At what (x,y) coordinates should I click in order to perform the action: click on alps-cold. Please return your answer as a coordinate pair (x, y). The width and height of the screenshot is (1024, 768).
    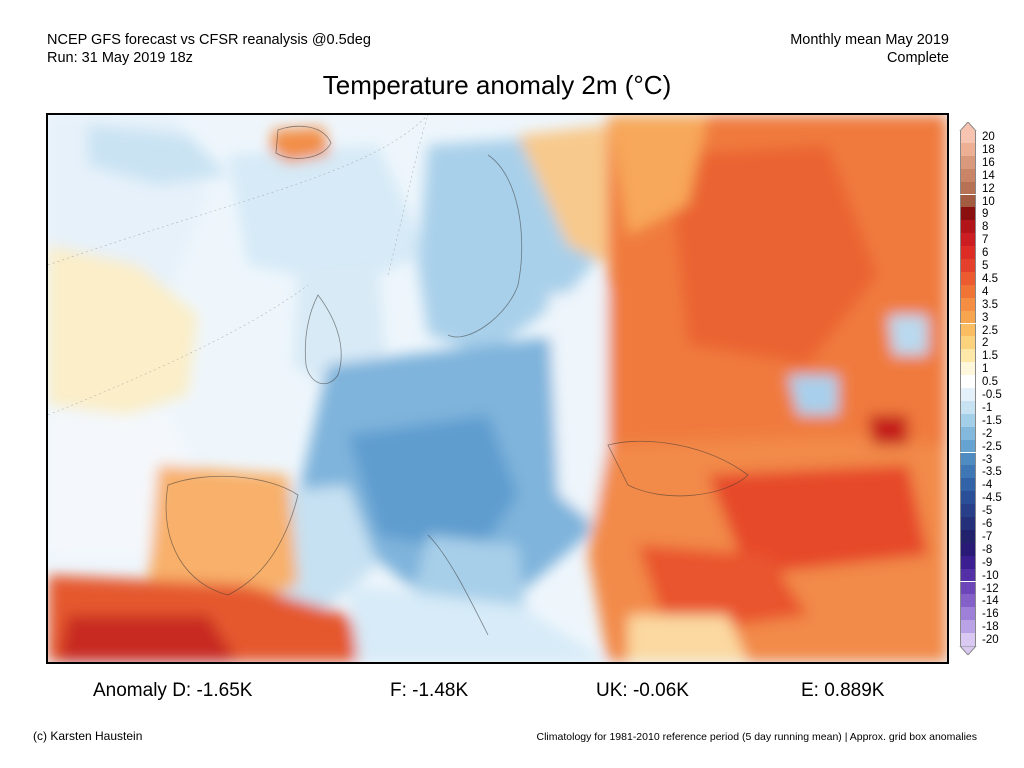
    Looking at the image, I should click on (433, 485).